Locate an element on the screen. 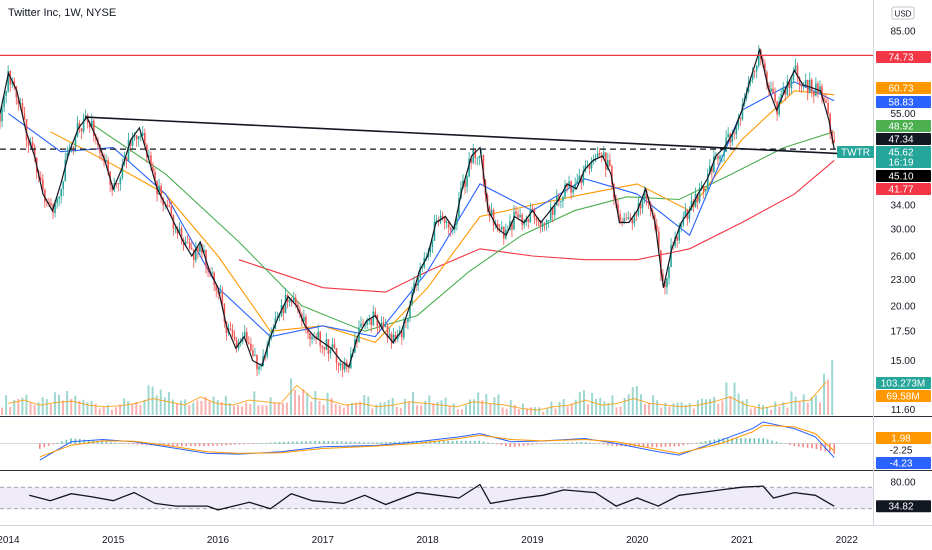 Image resolution: width=932 pixels, height=550 pixels. volume-bars is located at coordinates (417, 387).